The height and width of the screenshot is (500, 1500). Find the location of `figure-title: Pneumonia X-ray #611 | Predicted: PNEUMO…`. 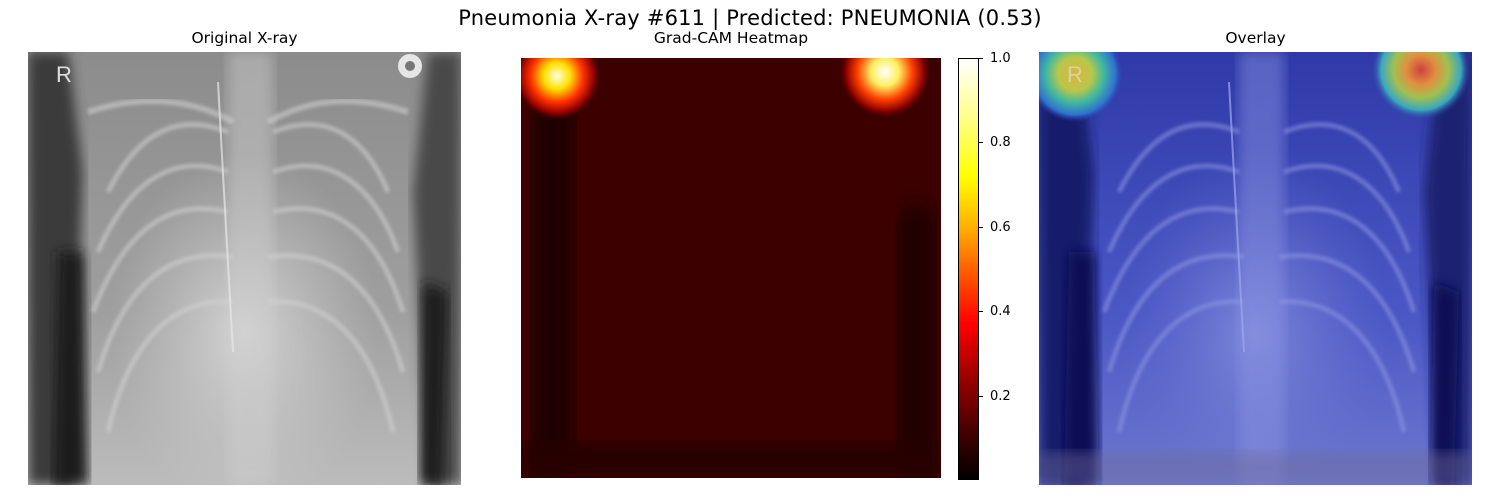

figure-title: Pneumonia X-ray #611 | Predicted: PNEUMO… is located at coordinates (750, 18).